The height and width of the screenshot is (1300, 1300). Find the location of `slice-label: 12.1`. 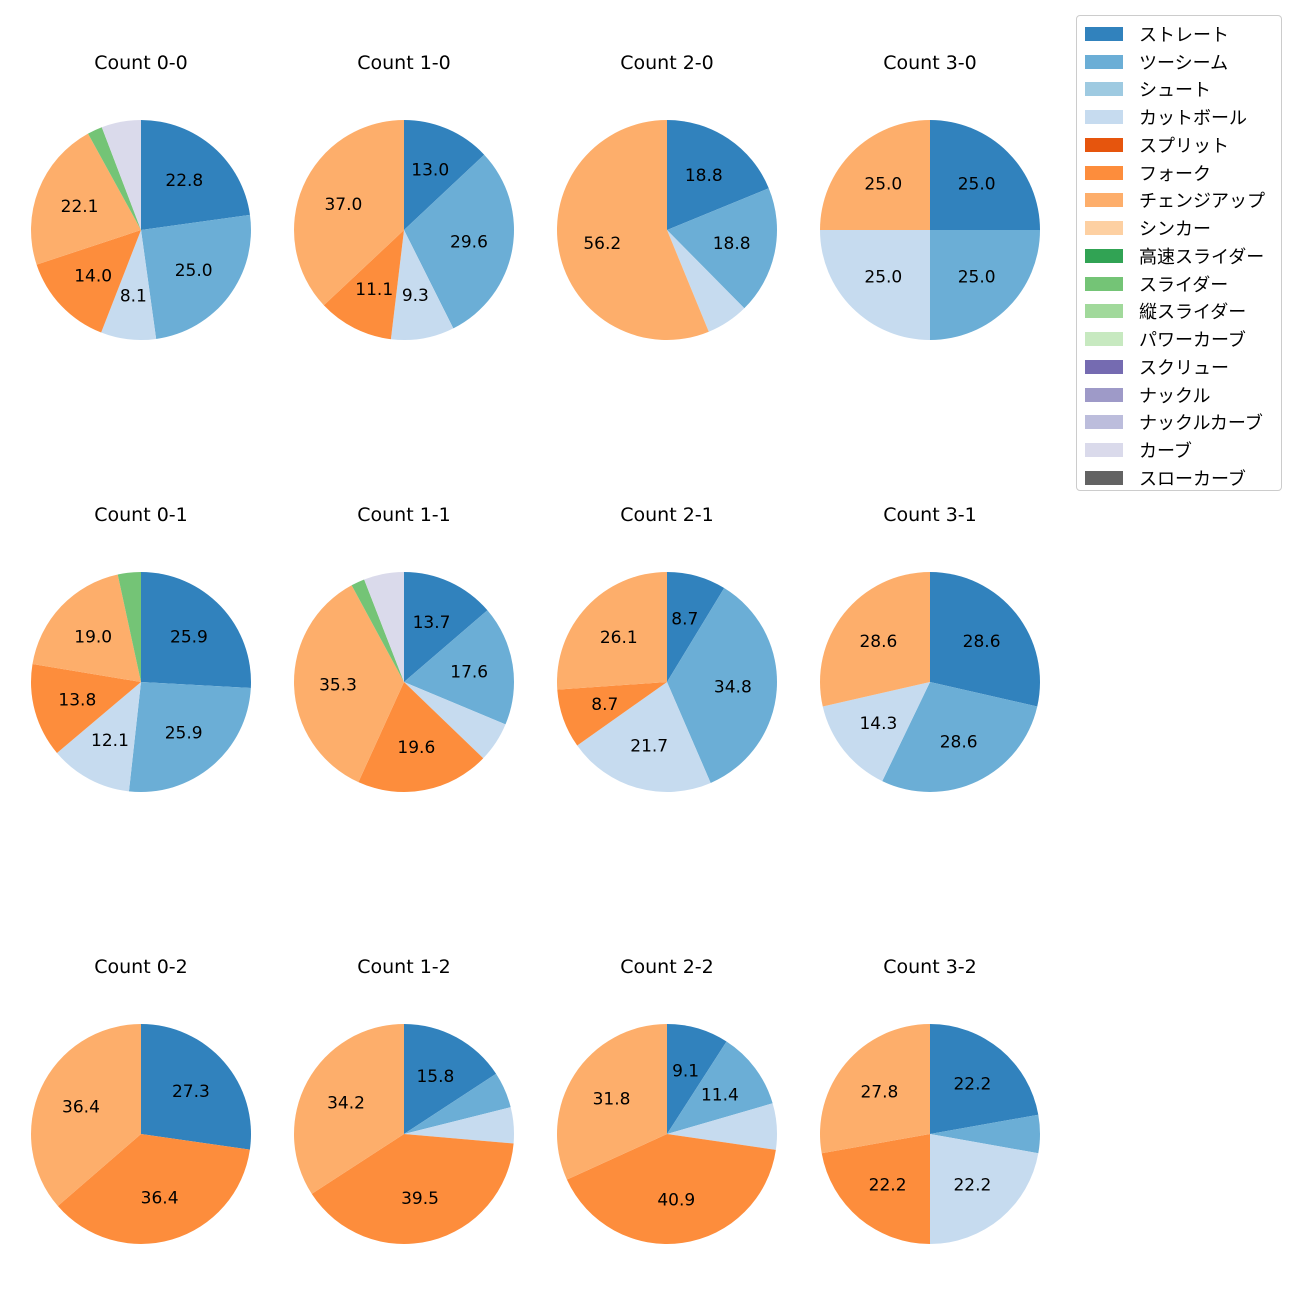

slice-label: 12.1 is located at coordinates (110, 741).